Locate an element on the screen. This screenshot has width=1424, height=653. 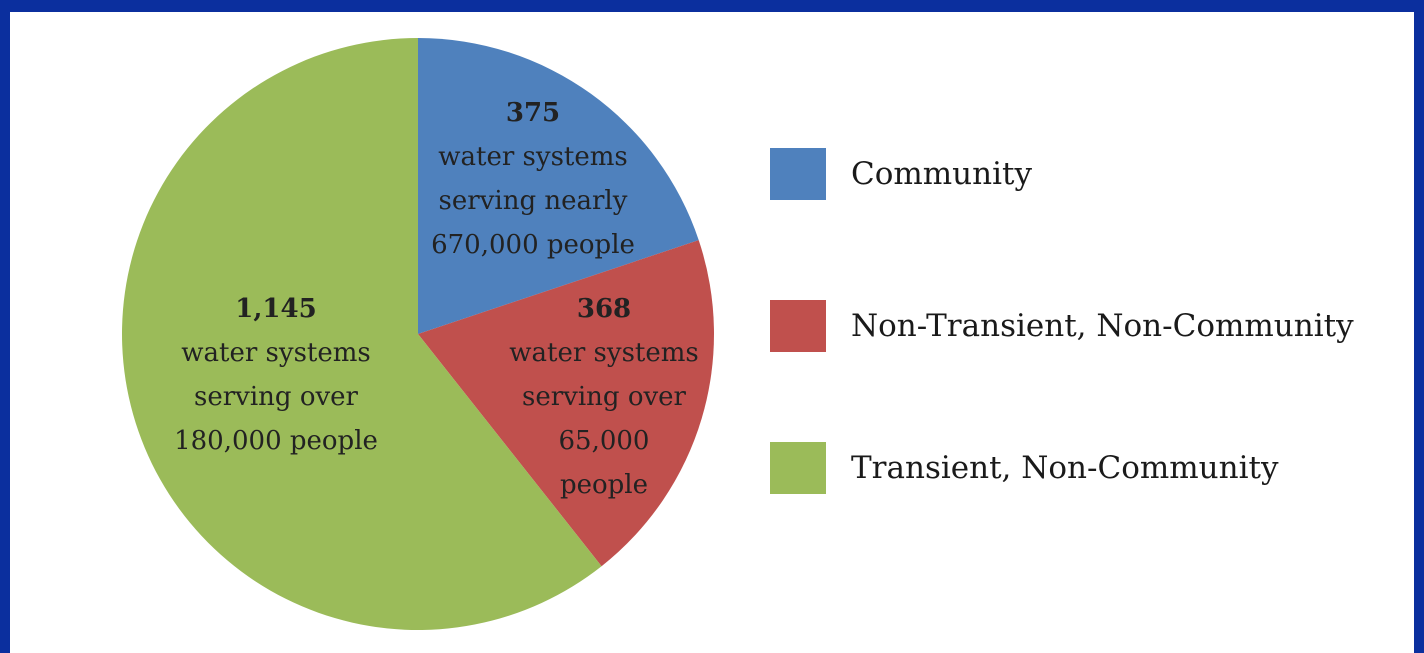
slice-description-line: 65,000 is located at coordinates (604, 441).